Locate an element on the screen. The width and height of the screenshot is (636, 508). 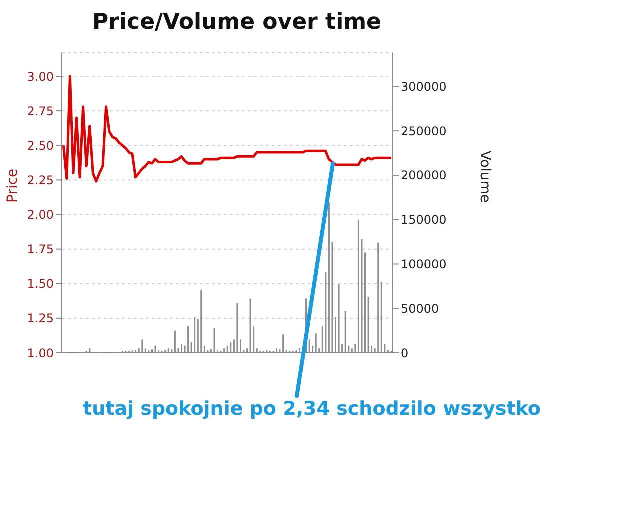
text: tutaj spokojnie po 2,34 schodzilo wszystko is located at coordinates (312, 409).